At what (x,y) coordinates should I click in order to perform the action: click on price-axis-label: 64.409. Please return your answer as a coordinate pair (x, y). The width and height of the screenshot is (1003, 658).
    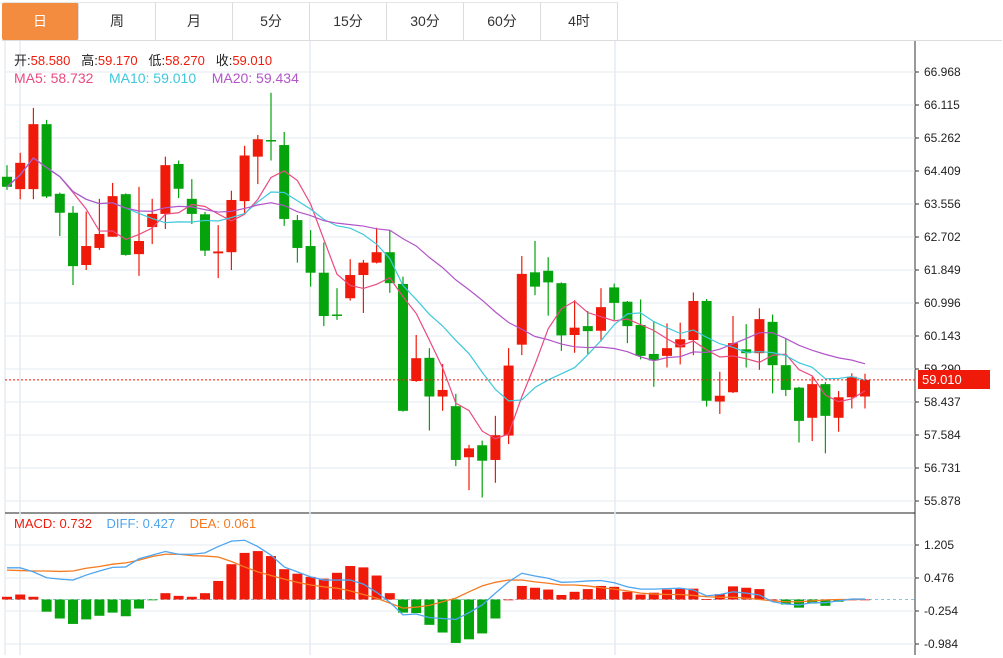
    Looking at the image, I should click on (942, 171).